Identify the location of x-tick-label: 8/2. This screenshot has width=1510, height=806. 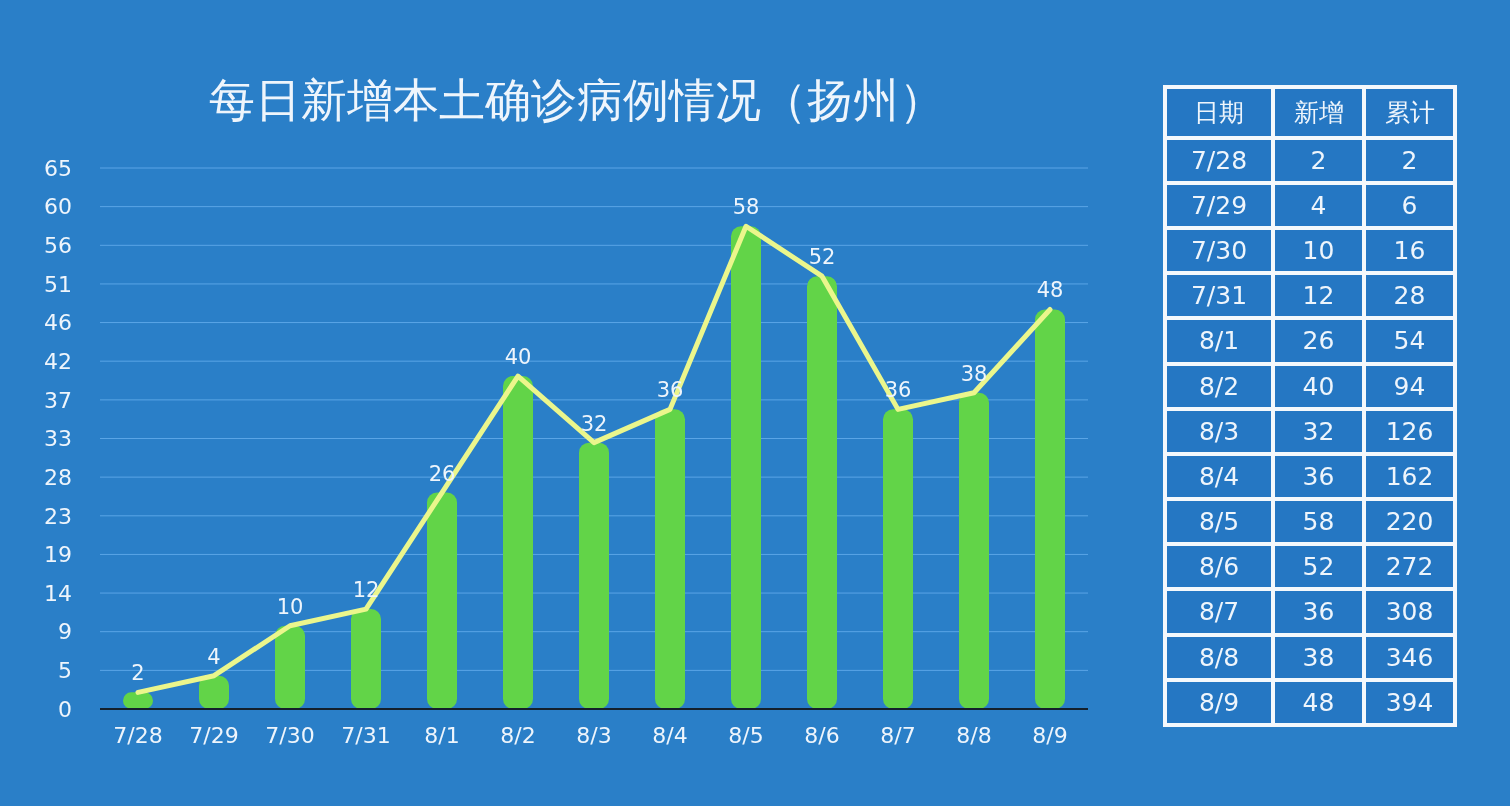
(518, 735).